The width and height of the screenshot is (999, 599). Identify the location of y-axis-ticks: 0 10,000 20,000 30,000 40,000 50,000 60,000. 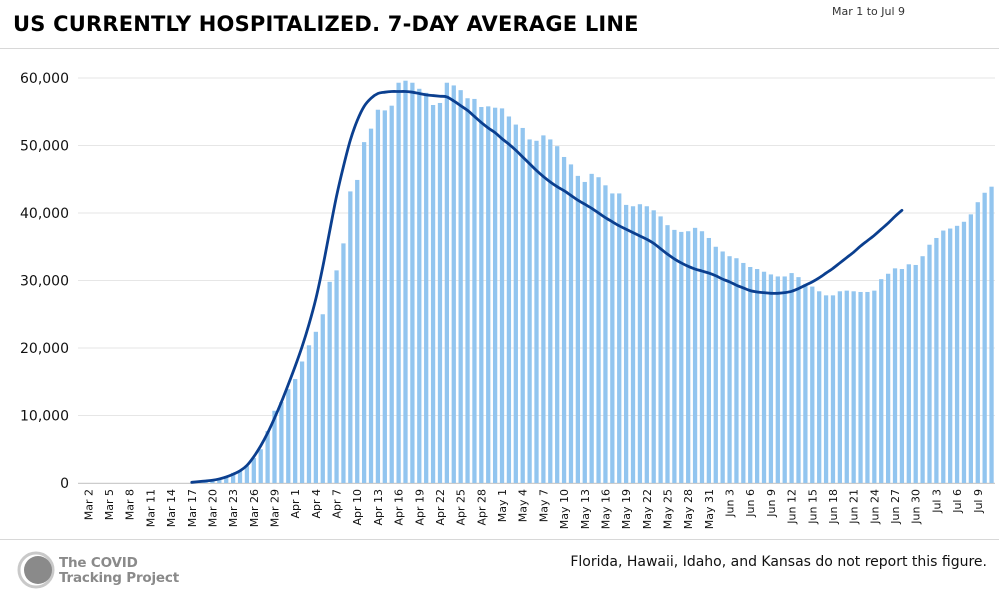
(44, 281).